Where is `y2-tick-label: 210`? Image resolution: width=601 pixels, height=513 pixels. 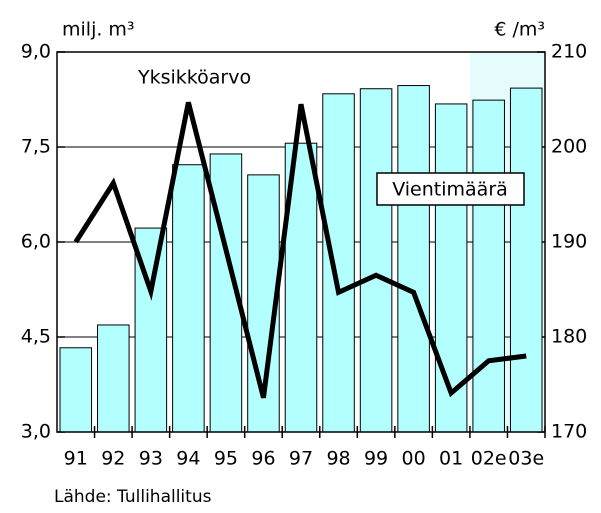
y2-tick-label: 210 is located at coordinates (569, 52).